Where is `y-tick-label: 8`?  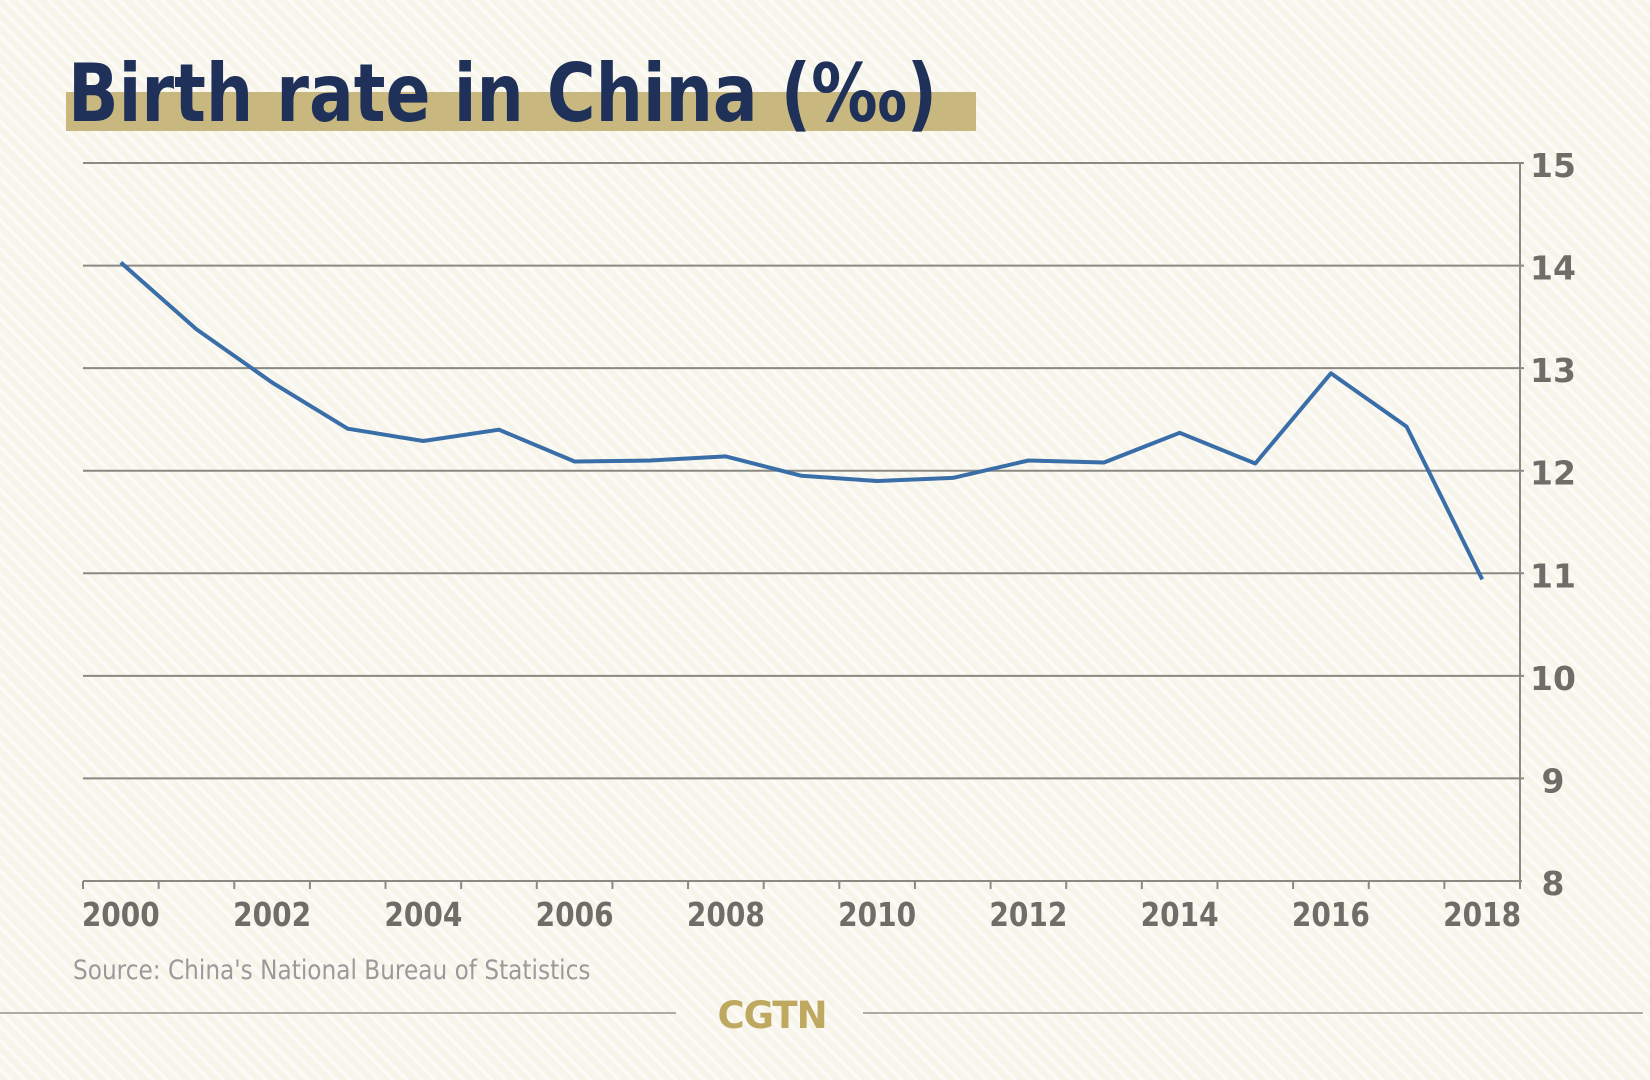 y-tick-label: 8 is located at coordinates (1553, 883).